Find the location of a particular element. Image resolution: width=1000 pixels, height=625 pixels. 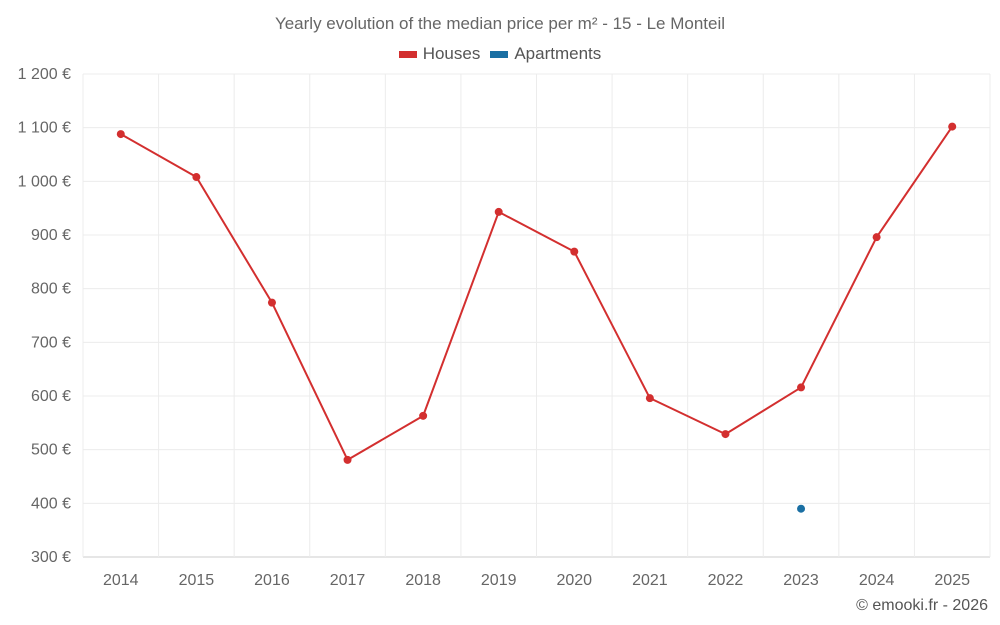

y-tick-label: 800 € is located at coordinates (51, 289).